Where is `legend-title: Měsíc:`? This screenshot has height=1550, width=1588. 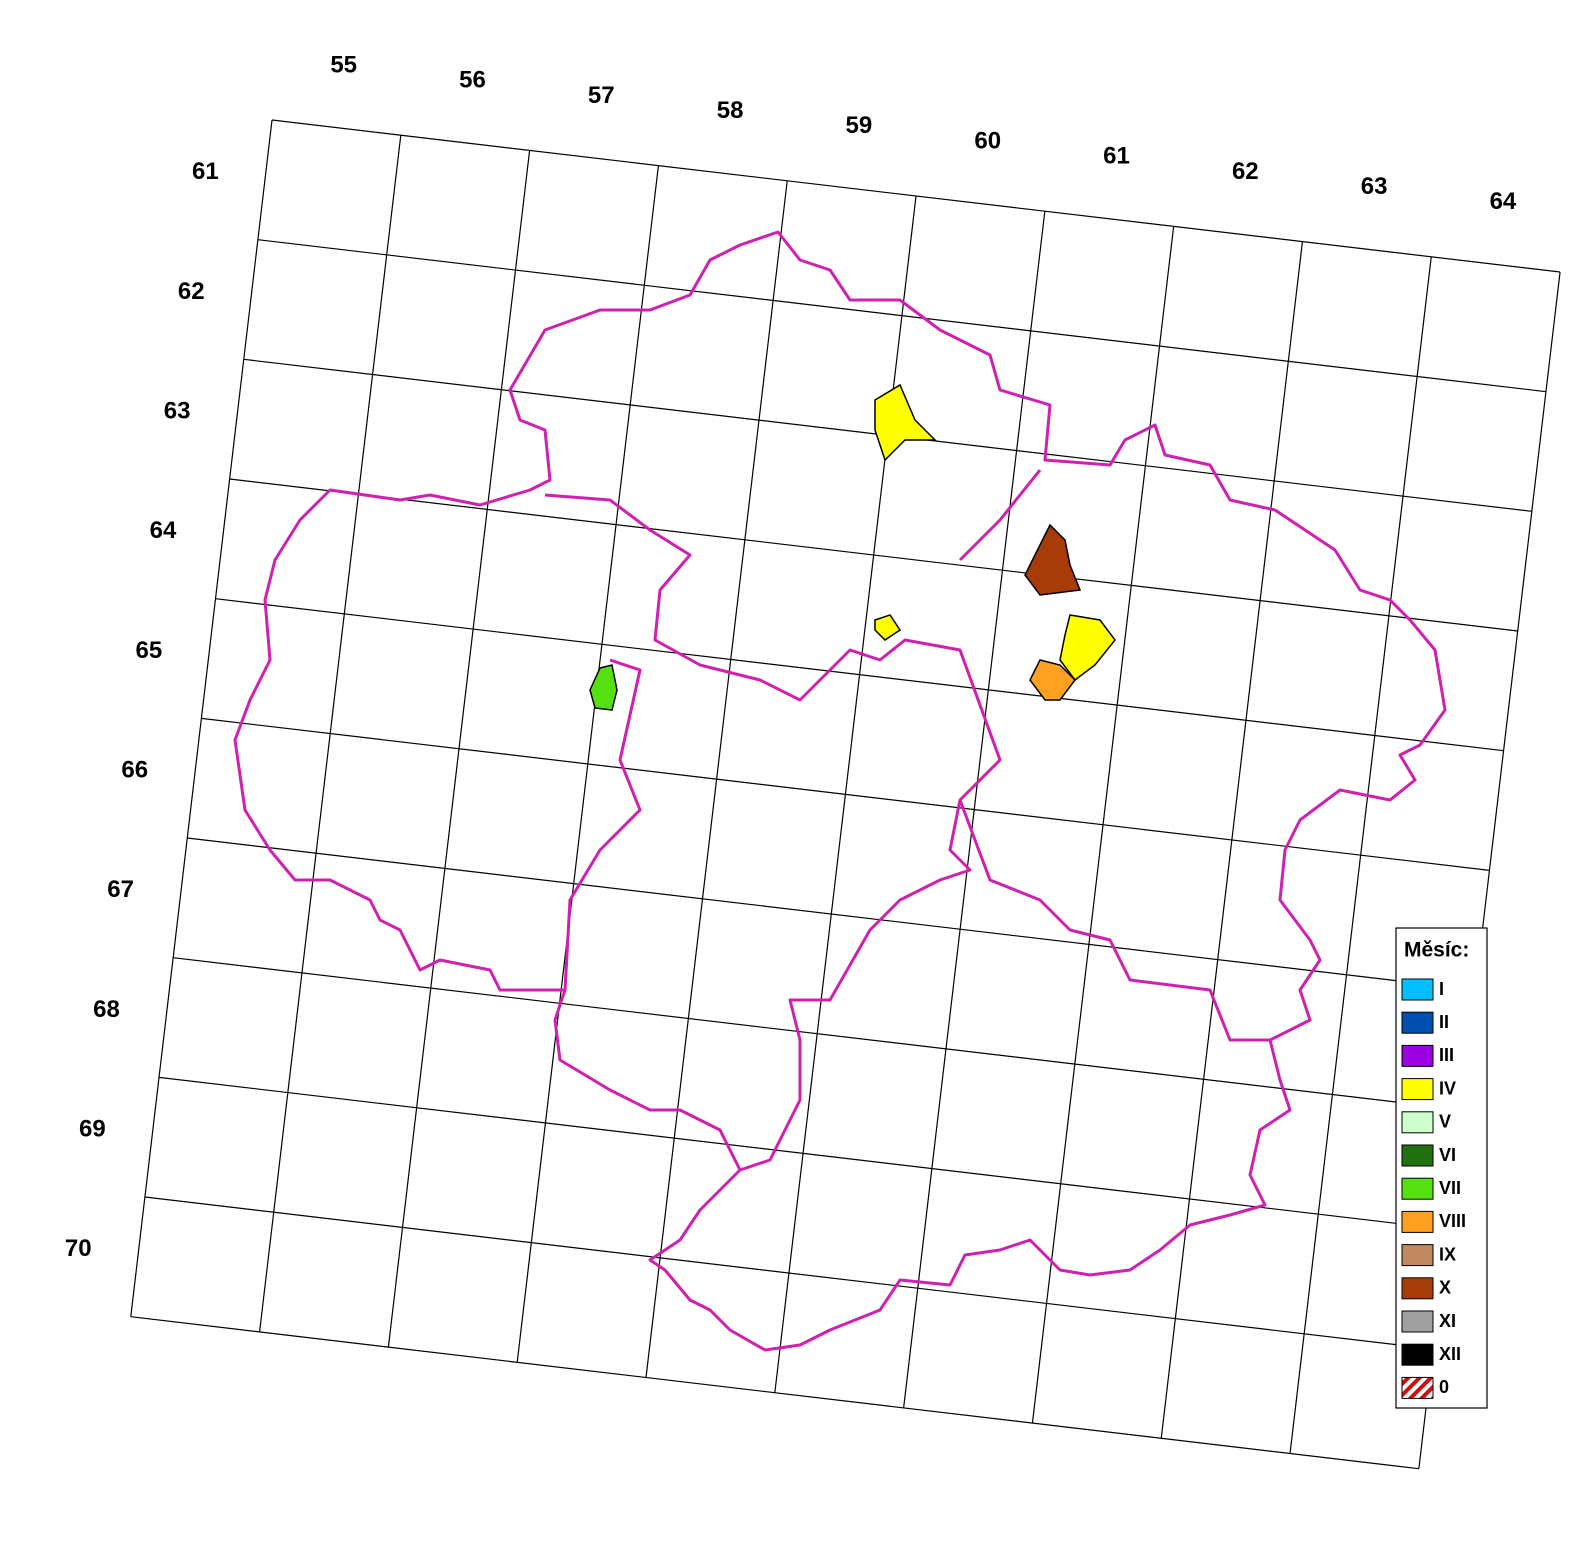 legend-title: Měsíc: is located at coordinates (1436, 950).